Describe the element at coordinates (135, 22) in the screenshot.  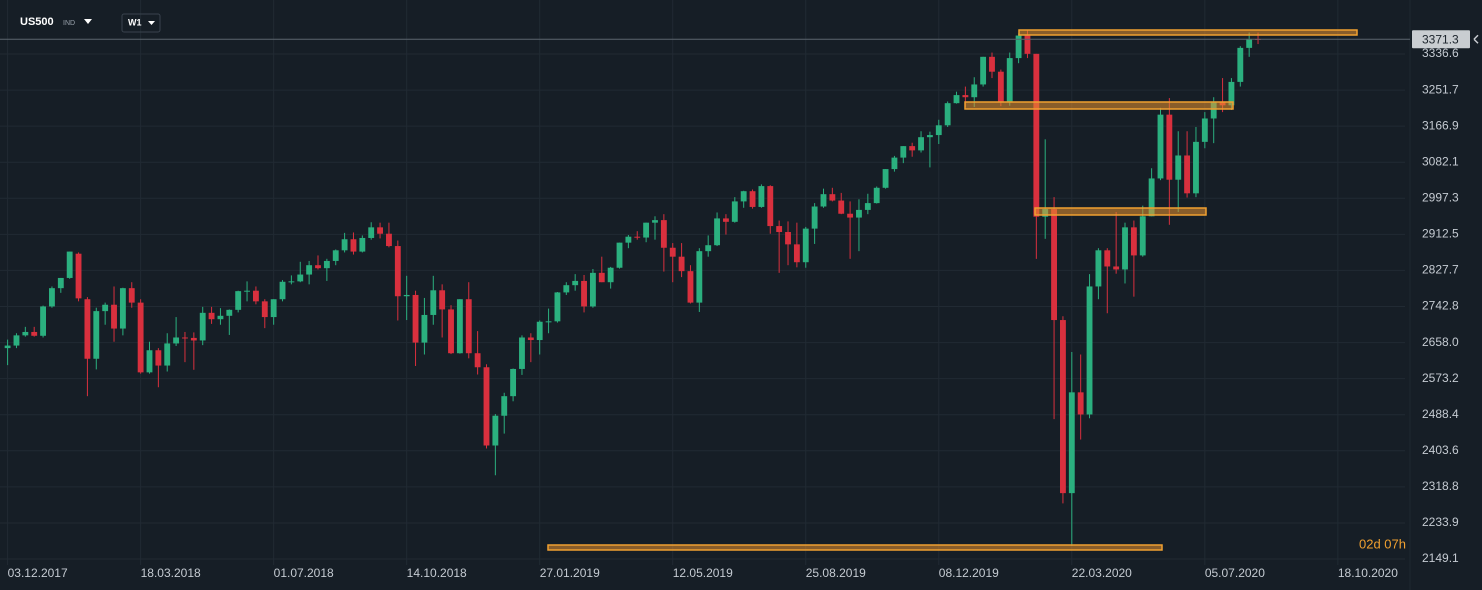
I see `timeframe: W1` at that location.